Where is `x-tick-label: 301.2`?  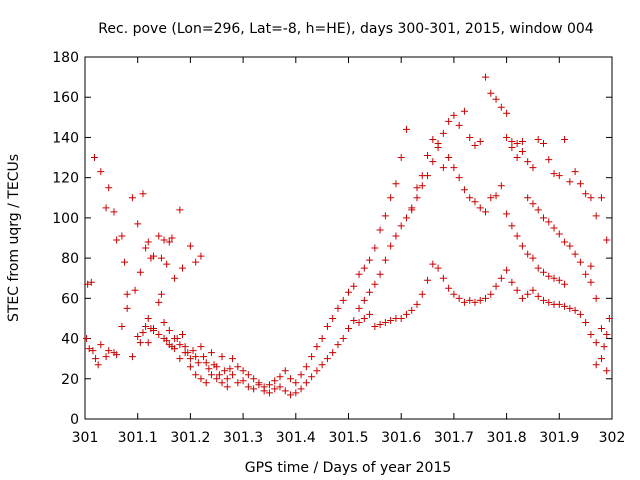
x-tick-label: 301.2 is located at coordinates (190, 438).